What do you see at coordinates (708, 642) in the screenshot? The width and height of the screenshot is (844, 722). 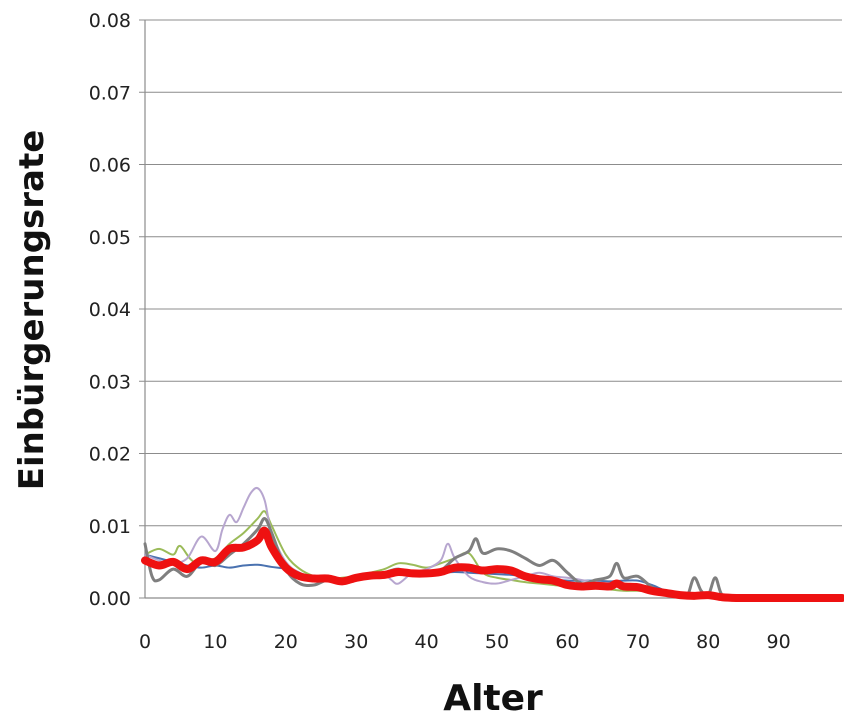 I see `x-tick-label: 80` at bounding box center [708, 642].